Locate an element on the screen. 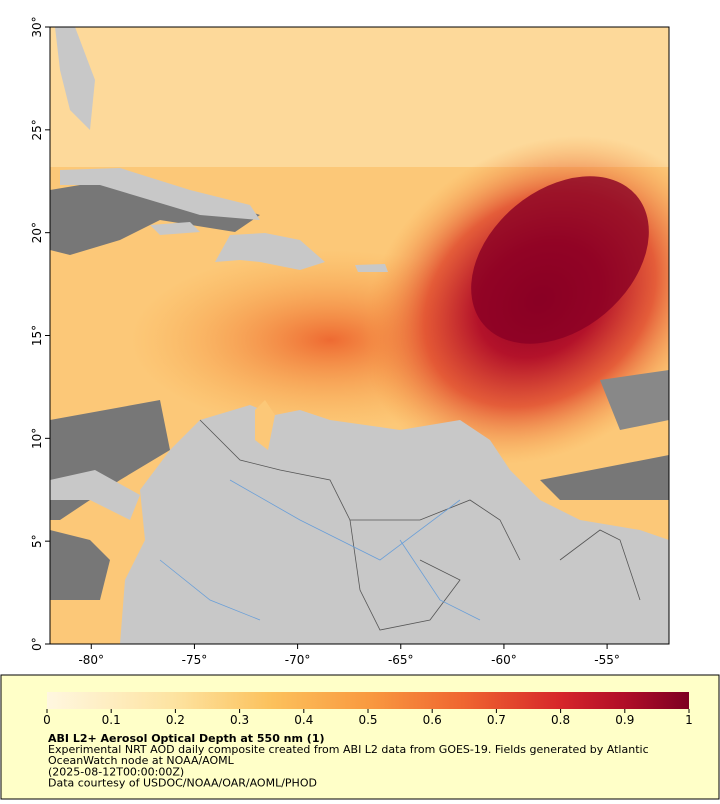 This screenshot has height=804, width=720. y-tick-label: 5° is located at coordinates (37, 541).